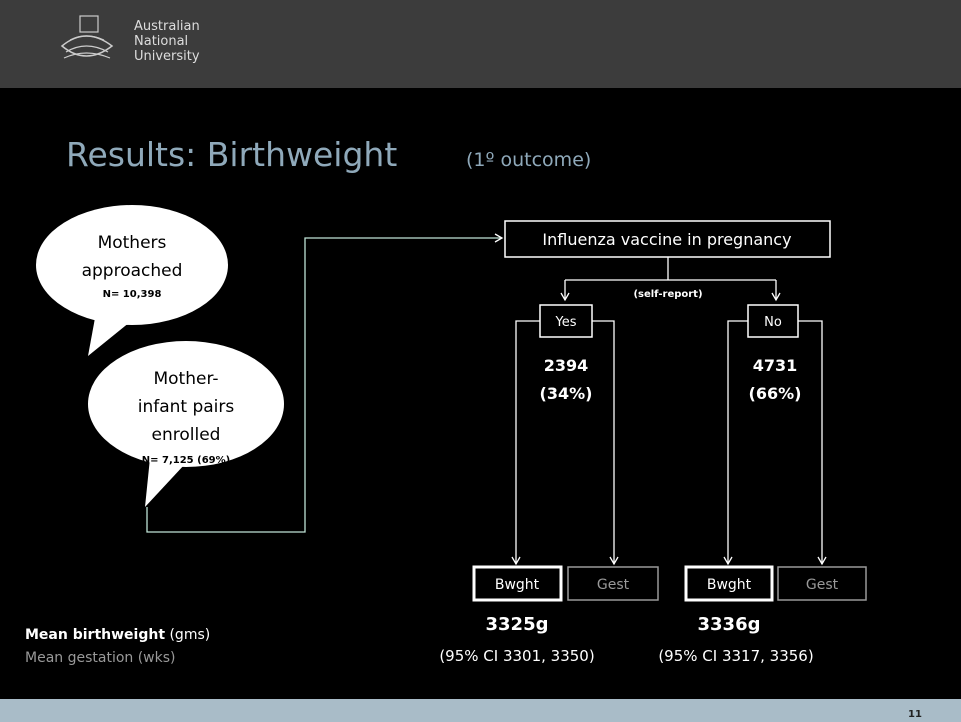 The image size is (961, 722). I want to click on title: Results: Birthweight, so click(231, 154).